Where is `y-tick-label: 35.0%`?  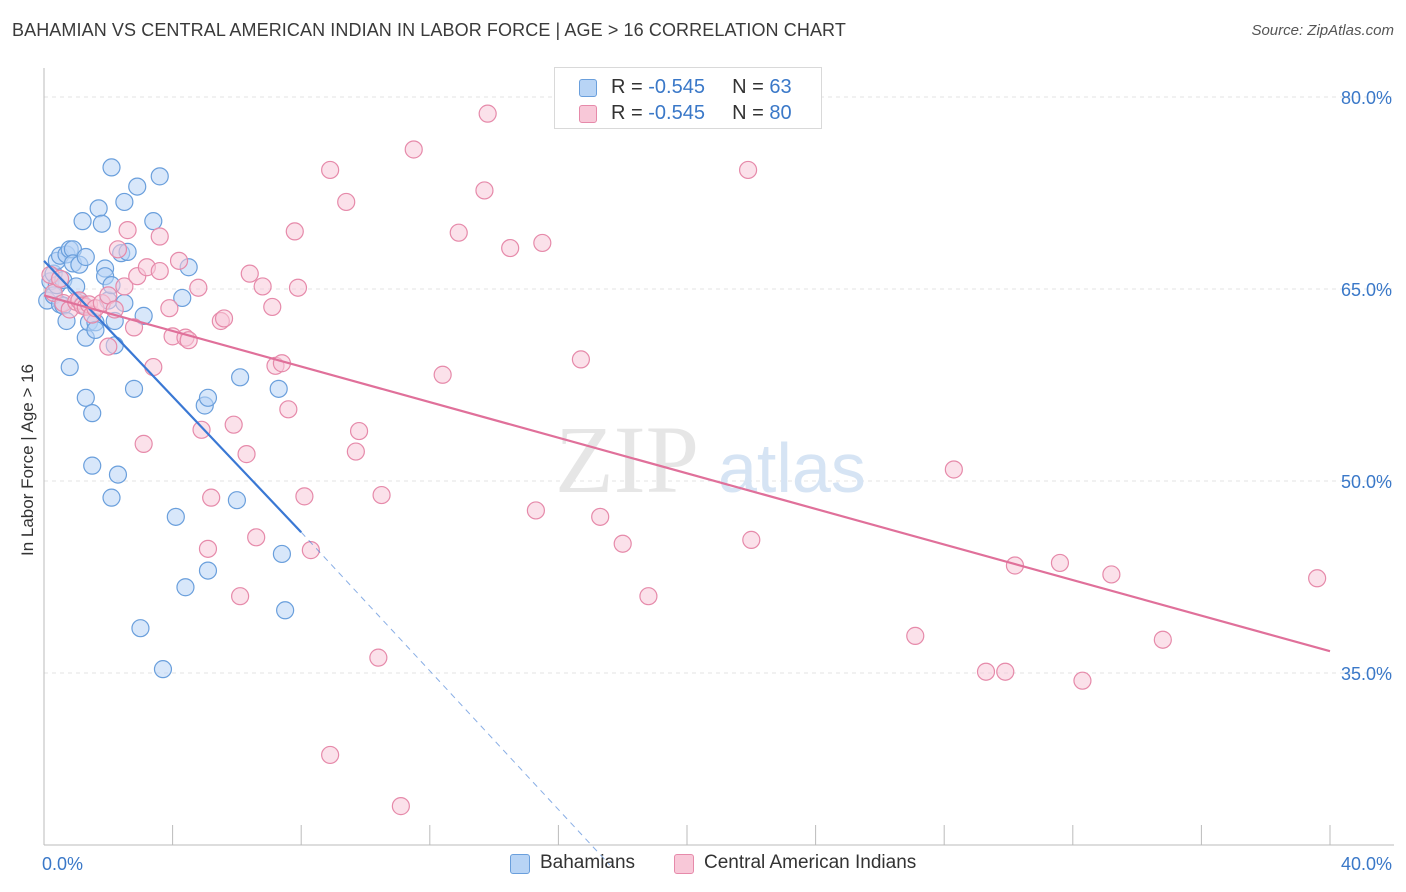 y-tick-label: 35.0% is located at coordinates (1366, 674).